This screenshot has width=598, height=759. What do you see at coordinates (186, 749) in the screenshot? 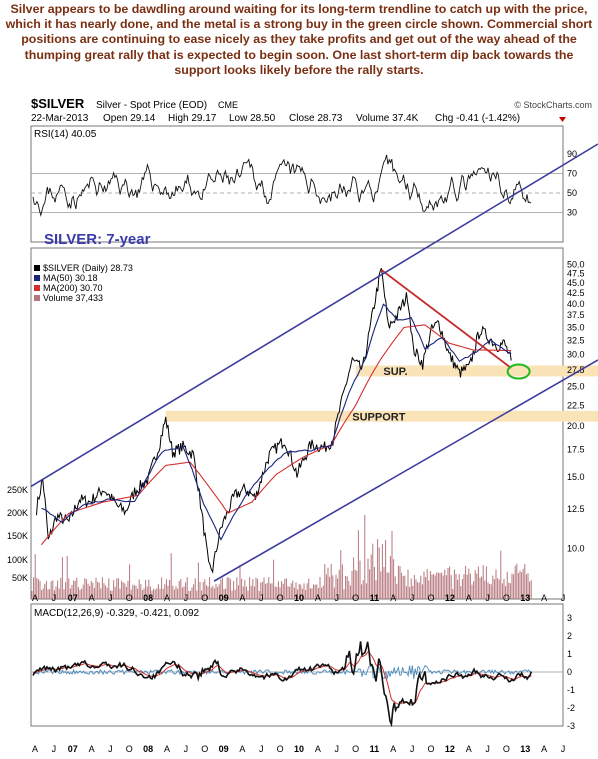
I see `xaxis-label-bottom-8: J` at bounding box center [186, 749].